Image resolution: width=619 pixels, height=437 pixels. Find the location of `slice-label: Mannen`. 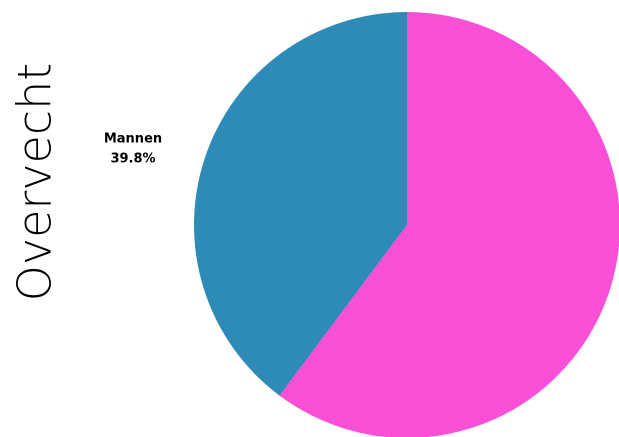

slice-label: Mannen is located at coordinates (133, 139).